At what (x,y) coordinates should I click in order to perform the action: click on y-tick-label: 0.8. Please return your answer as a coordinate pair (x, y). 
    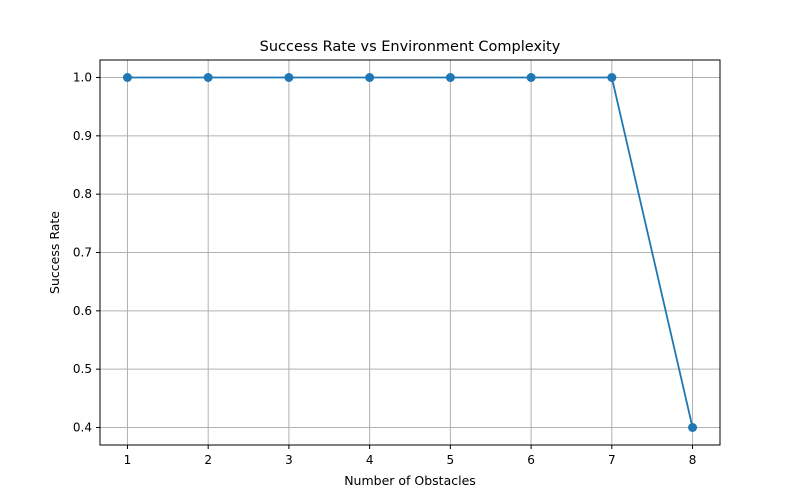
    Looking at the image, I should click on (82, 194).